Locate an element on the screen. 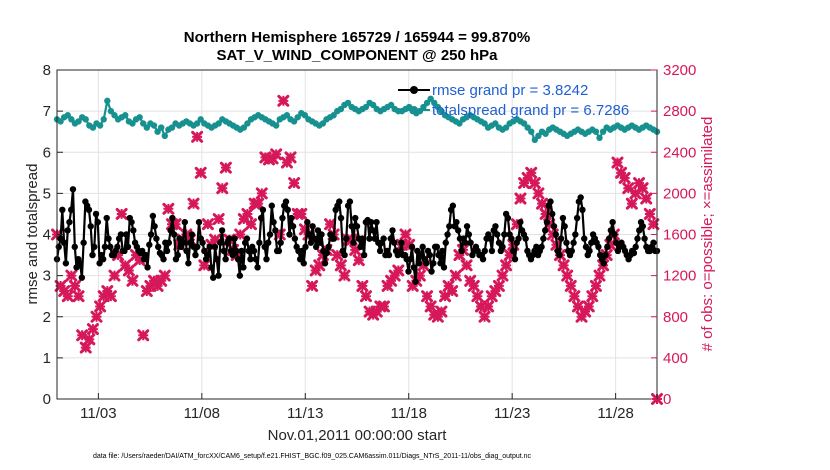 This screenshot has width=830, height=470. y2-axis-label: # of obs: o=possible; ×=assimilated is located at coordinates (707, 234).